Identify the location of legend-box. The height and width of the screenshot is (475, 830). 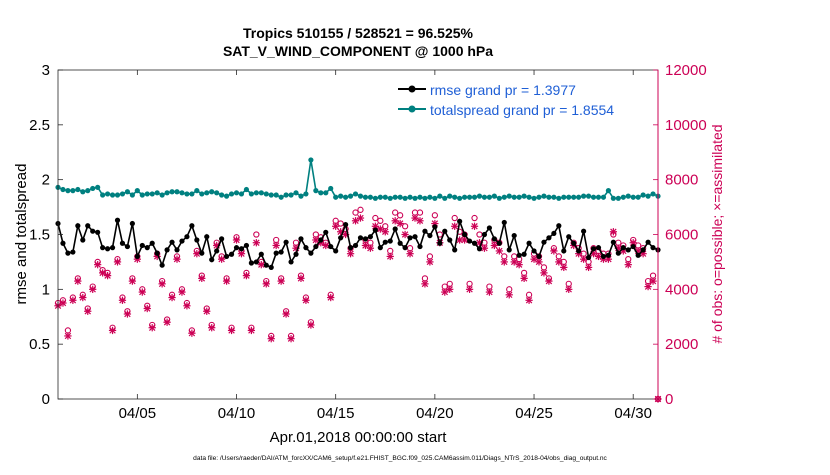
(522, 100).